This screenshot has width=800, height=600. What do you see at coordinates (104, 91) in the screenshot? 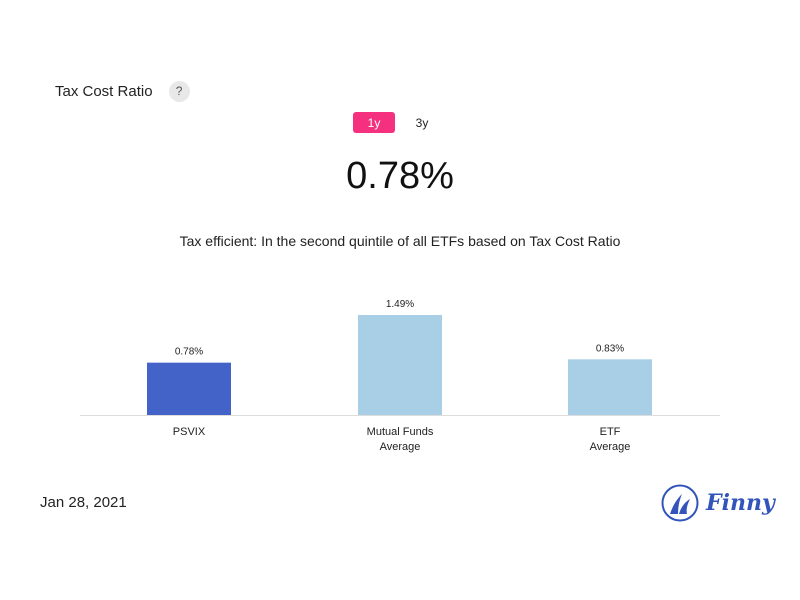
I see `page-title: Tax Cost Ratio` at bounding box center [104, 91].